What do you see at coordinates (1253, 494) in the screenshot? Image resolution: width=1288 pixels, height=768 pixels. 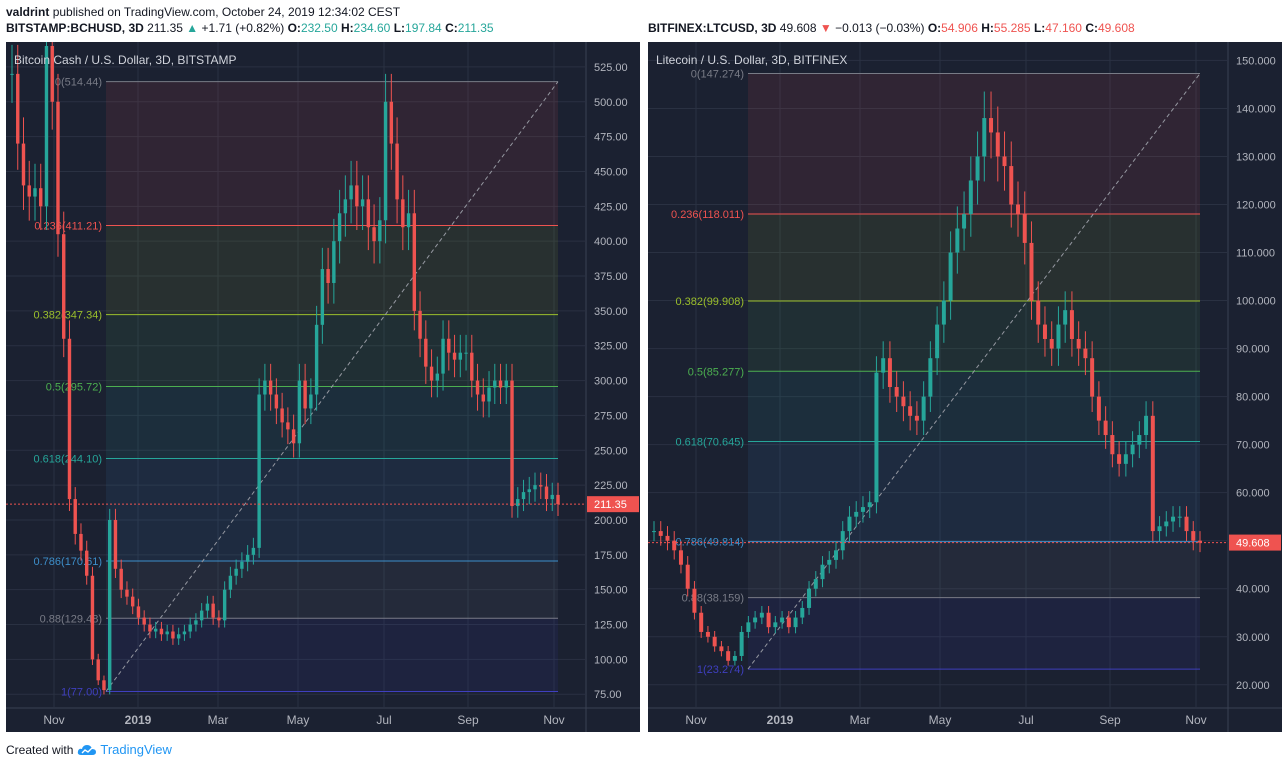 I see `y-tick-label: 60.000` at bounding box center [1253, 494].